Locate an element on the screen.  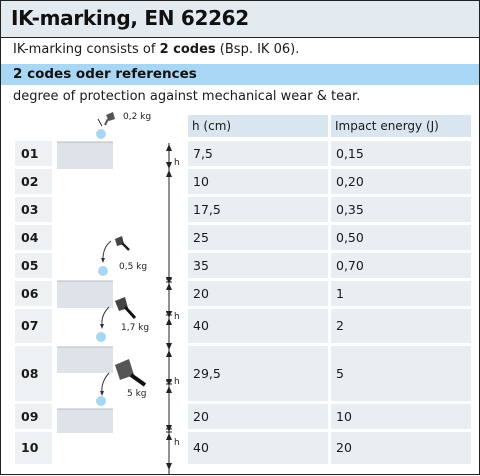
mass-label: 5 kg is located at coordinates (137, 394).